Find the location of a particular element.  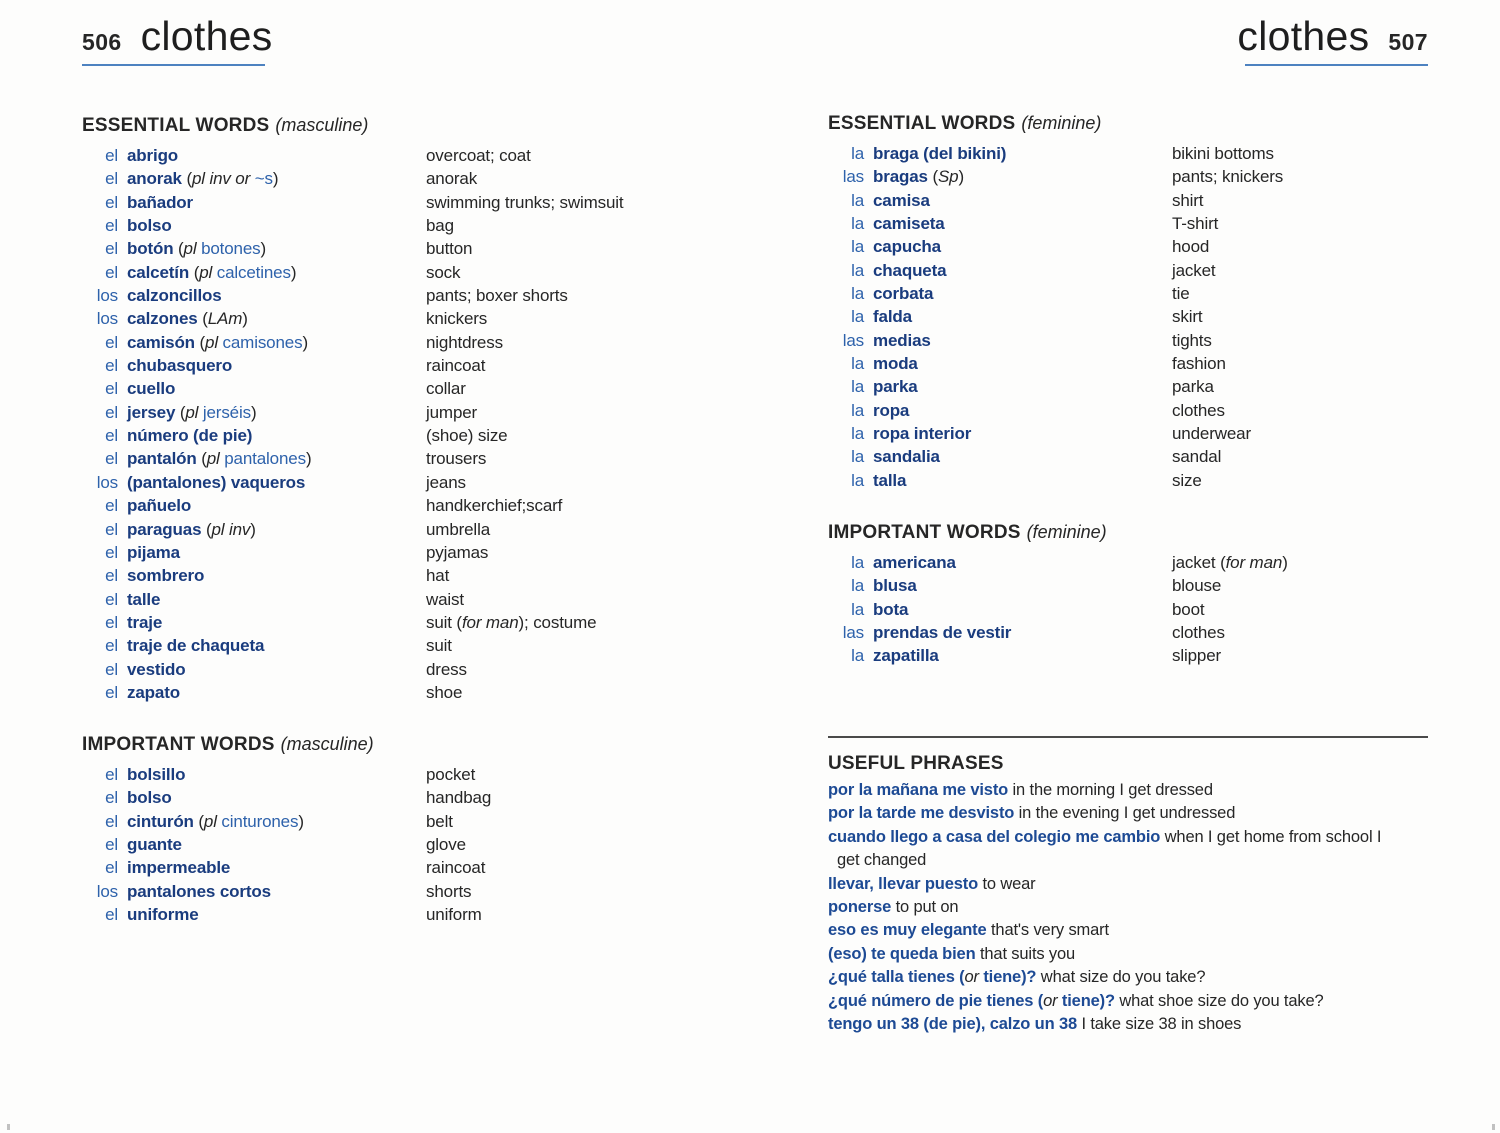

phrase-english: that suits you is located at coordinates (1027, 953).